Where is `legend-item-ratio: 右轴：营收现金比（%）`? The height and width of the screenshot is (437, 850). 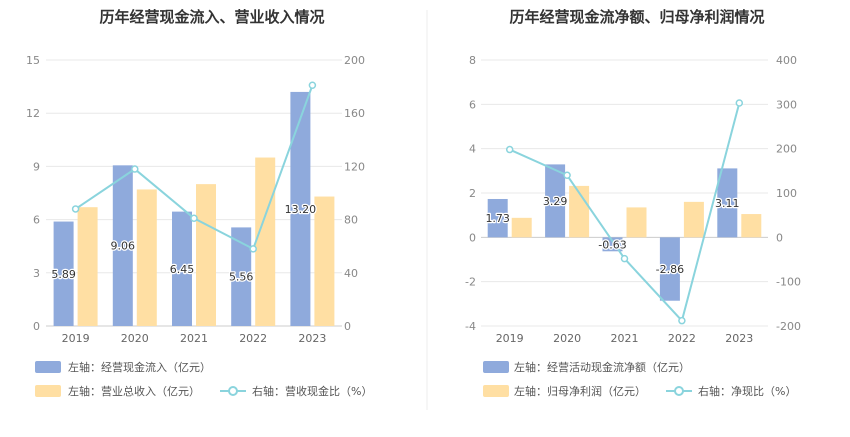
legend-item-ratio: 右轴：营收现金比（%） is located at coordinates (296, 391).